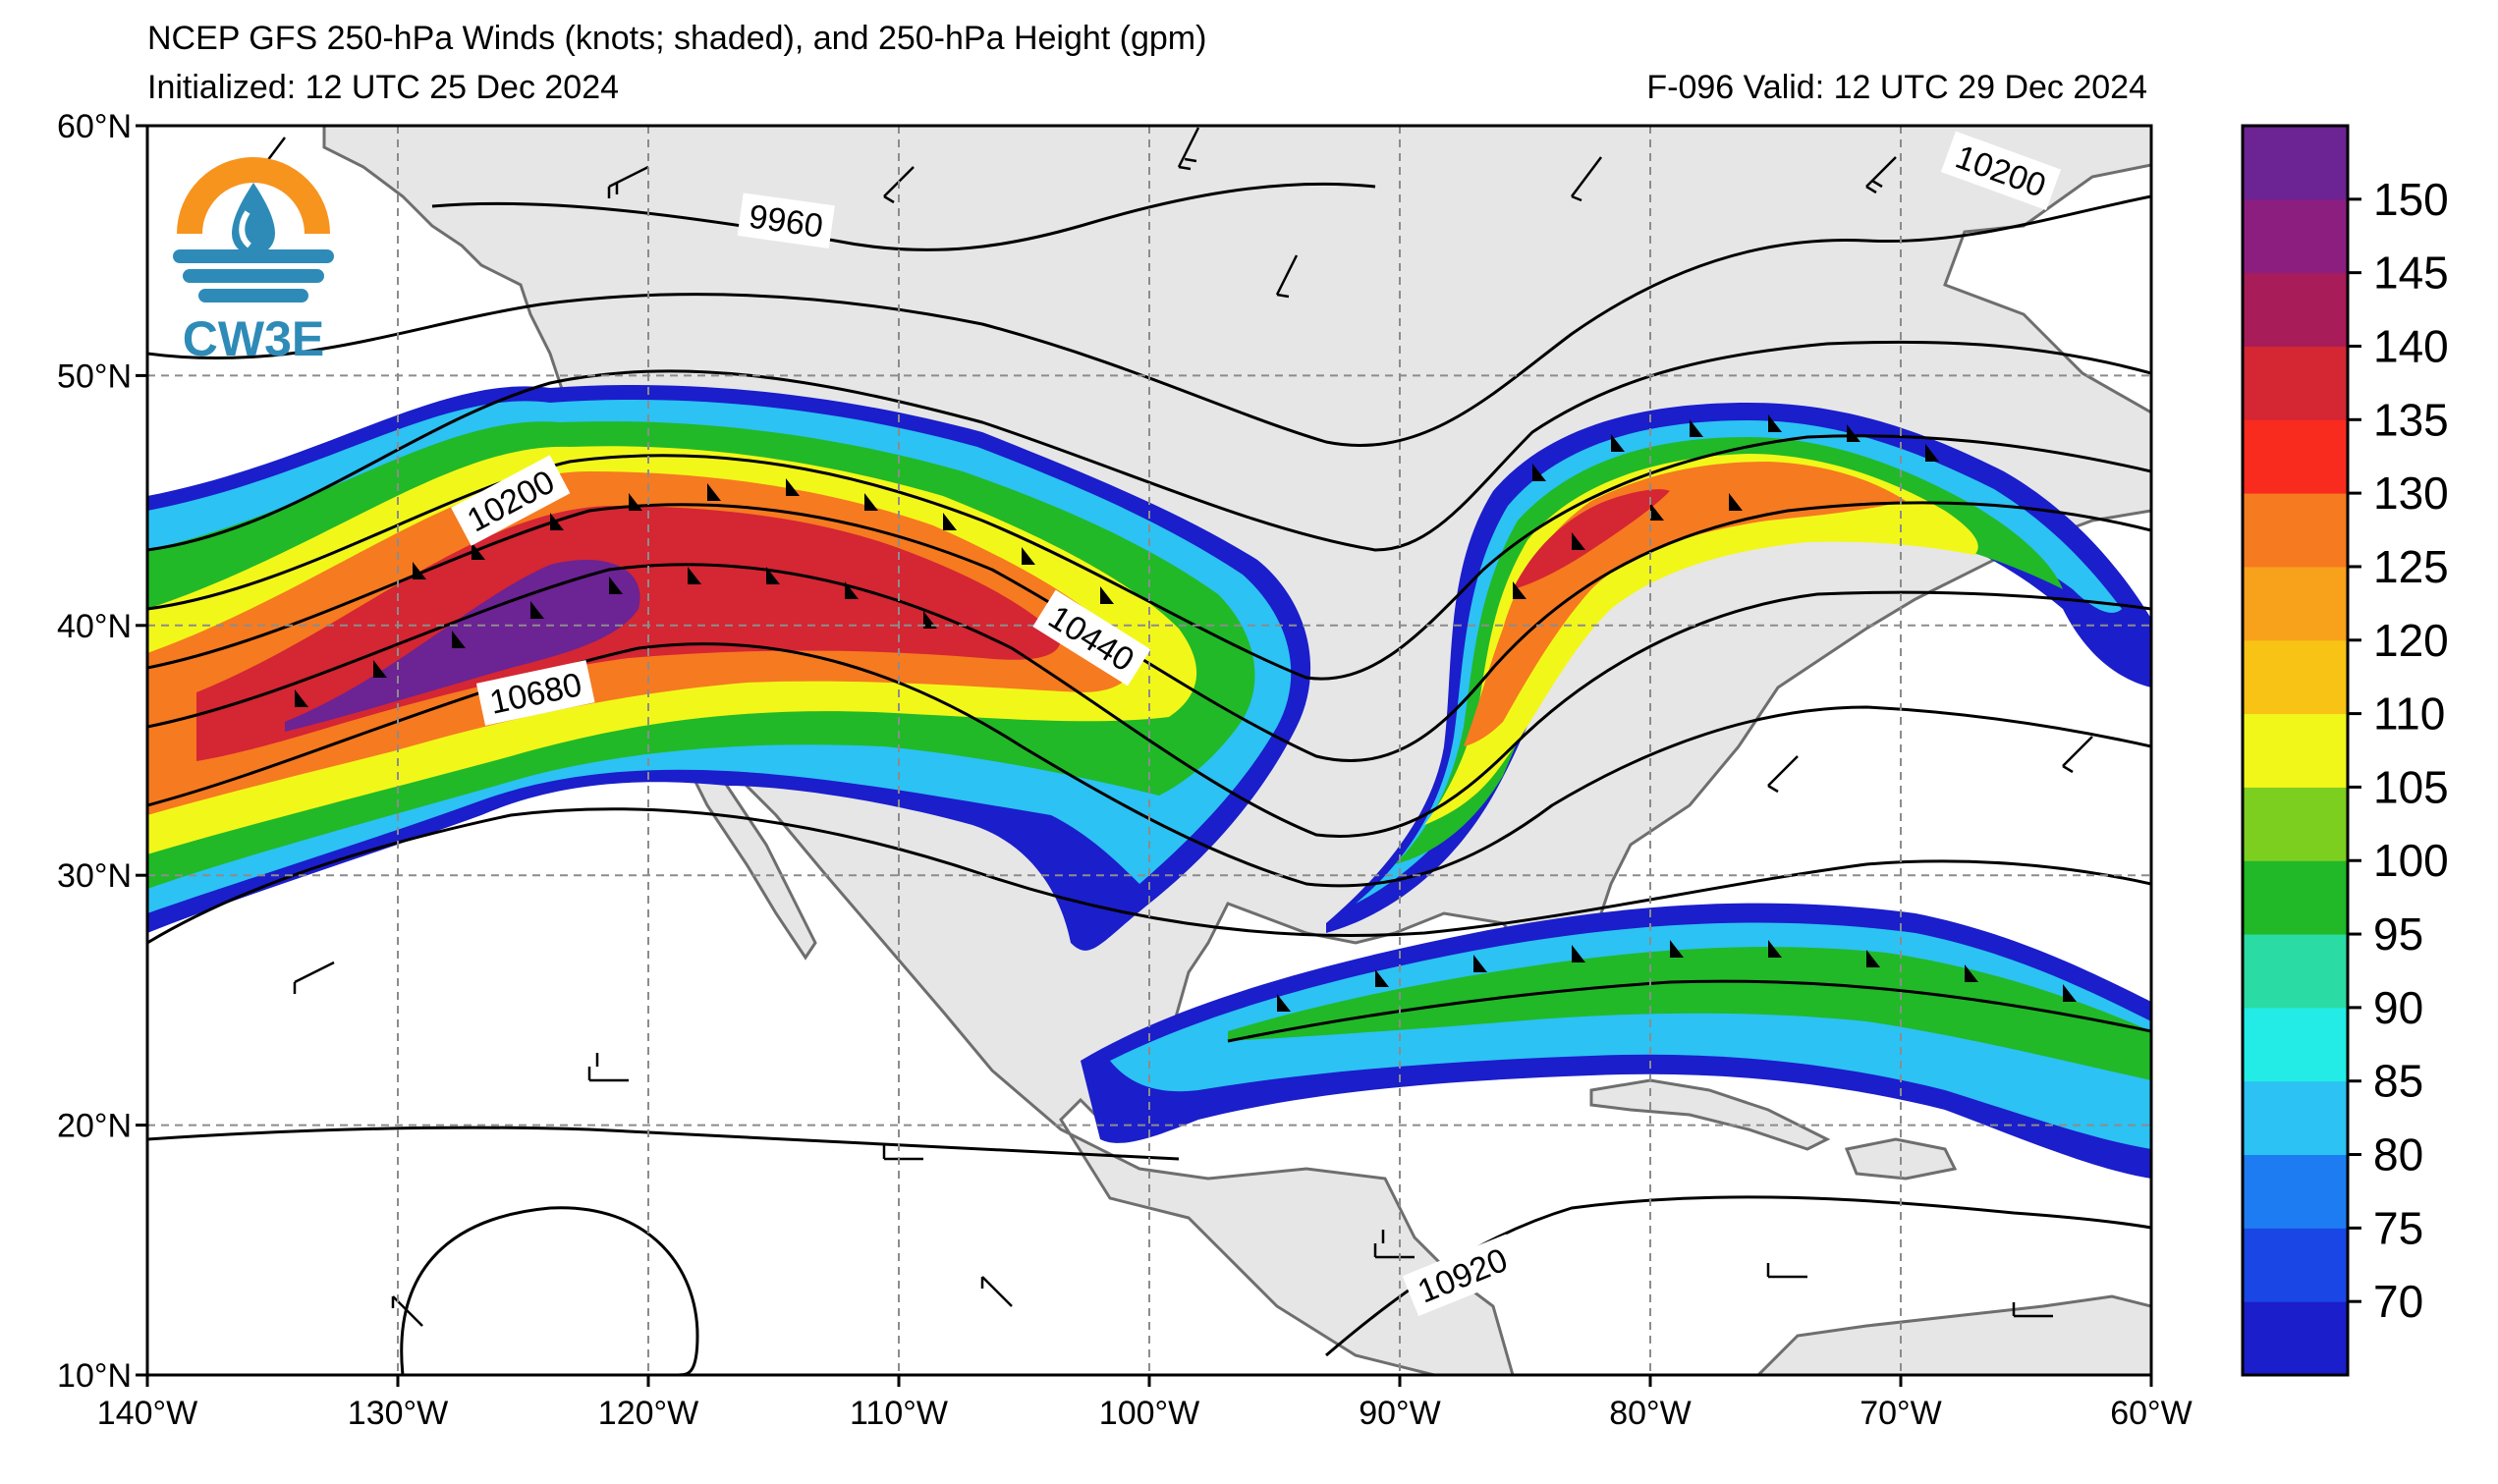 This screenshot has height=1484, width=2498. Describe the element at coordinates (2151, 1413) in the screenshot. I see `lon-label: 60°W` at that location.